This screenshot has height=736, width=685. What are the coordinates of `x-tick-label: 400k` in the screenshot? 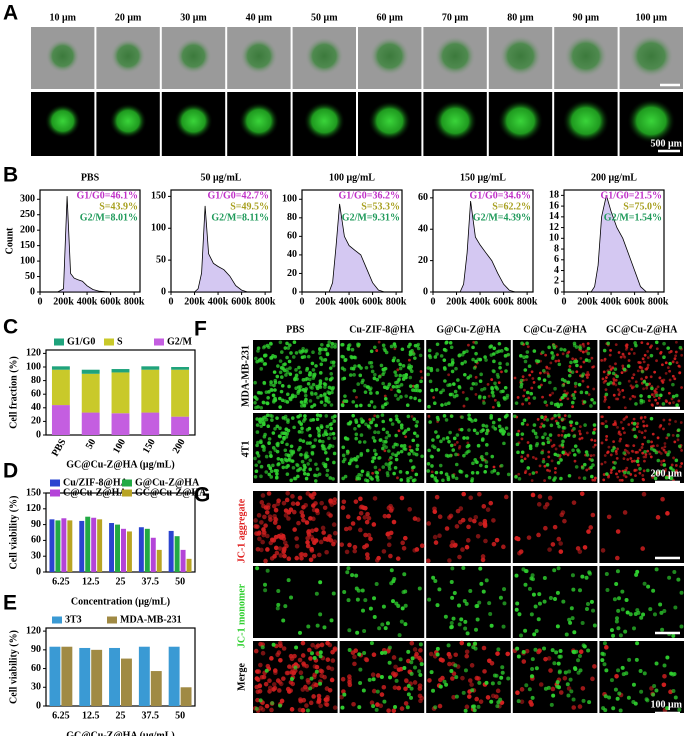 It's located at (349, 301).